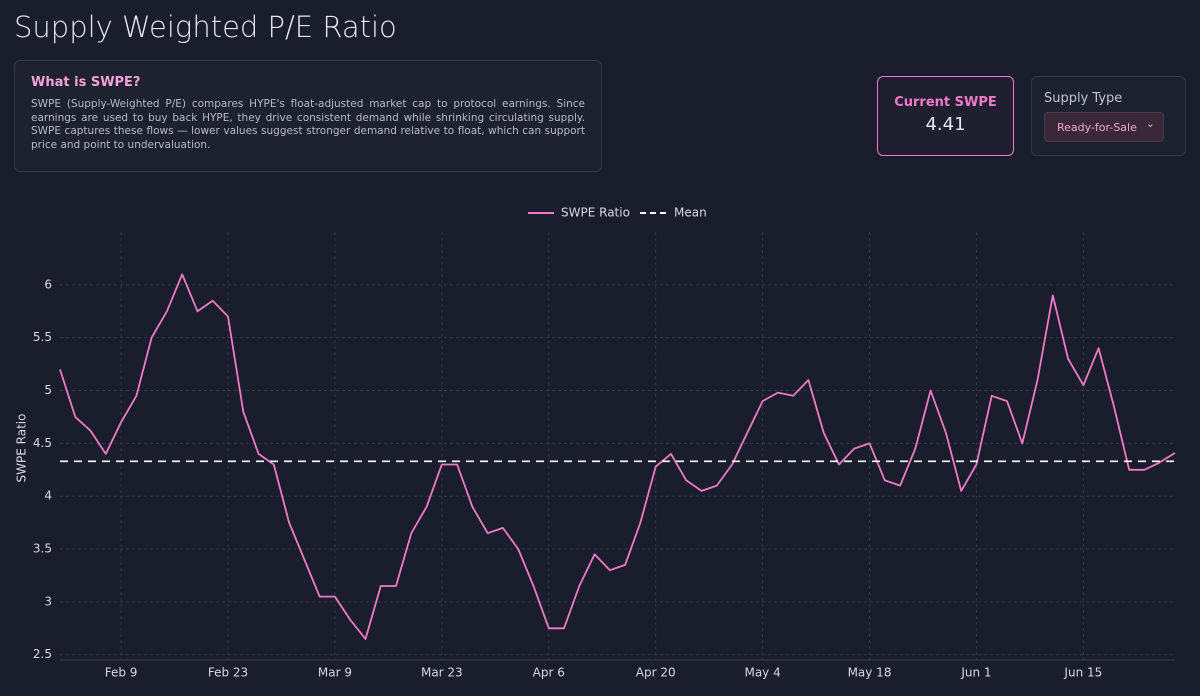 The image size is (1200, 696). Describe the element at coordinates (121, 673) in the screenshot. I see `x-tick-label: Feb 9` at that location.